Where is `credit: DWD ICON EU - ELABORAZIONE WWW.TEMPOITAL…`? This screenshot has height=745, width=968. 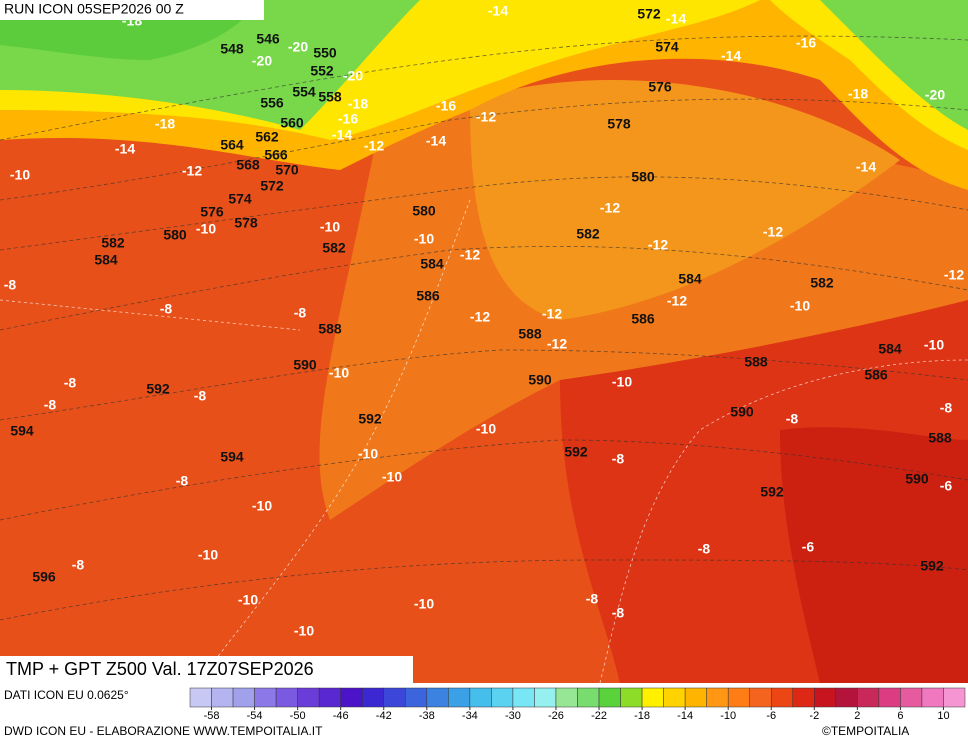
credit: DWD ICON EU - ELABORAZIONE WWW.TEMPOITAL… is located at coordinates (163, 731).